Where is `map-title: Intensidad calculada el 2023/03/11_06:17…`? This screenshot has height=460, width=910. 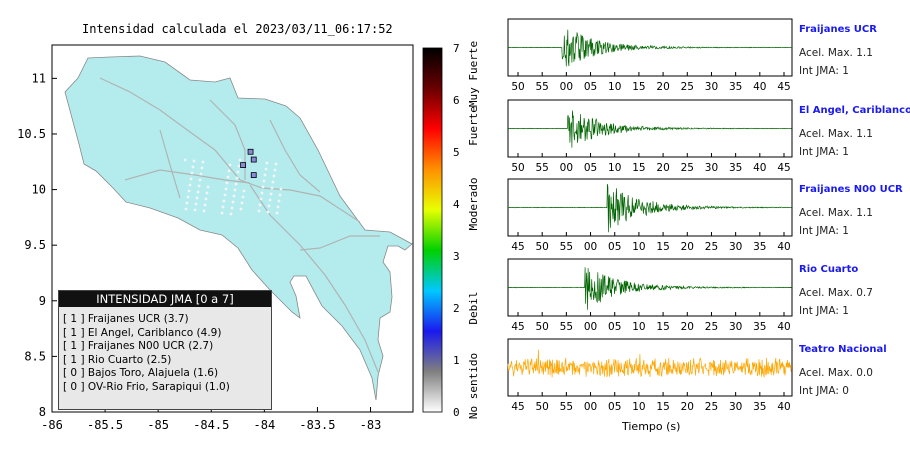
map-title: Intensidad calculada el 2023/03/11_06:17… is located at coordinates (237, 29).